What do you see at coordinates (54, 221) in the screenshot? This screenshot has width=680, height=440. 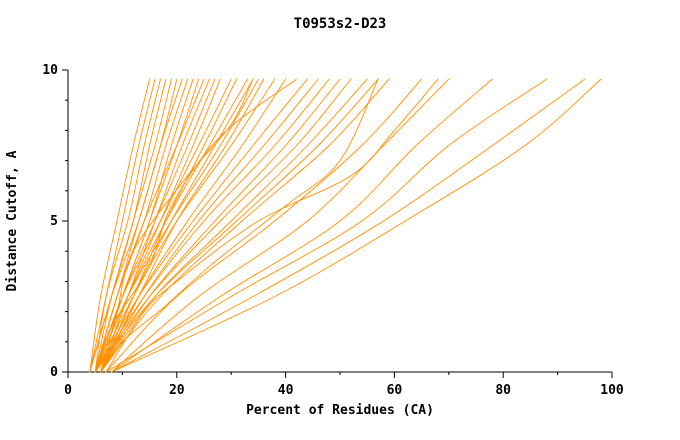 I see `y-tick-label: 5` at bounding box center [54, 221].